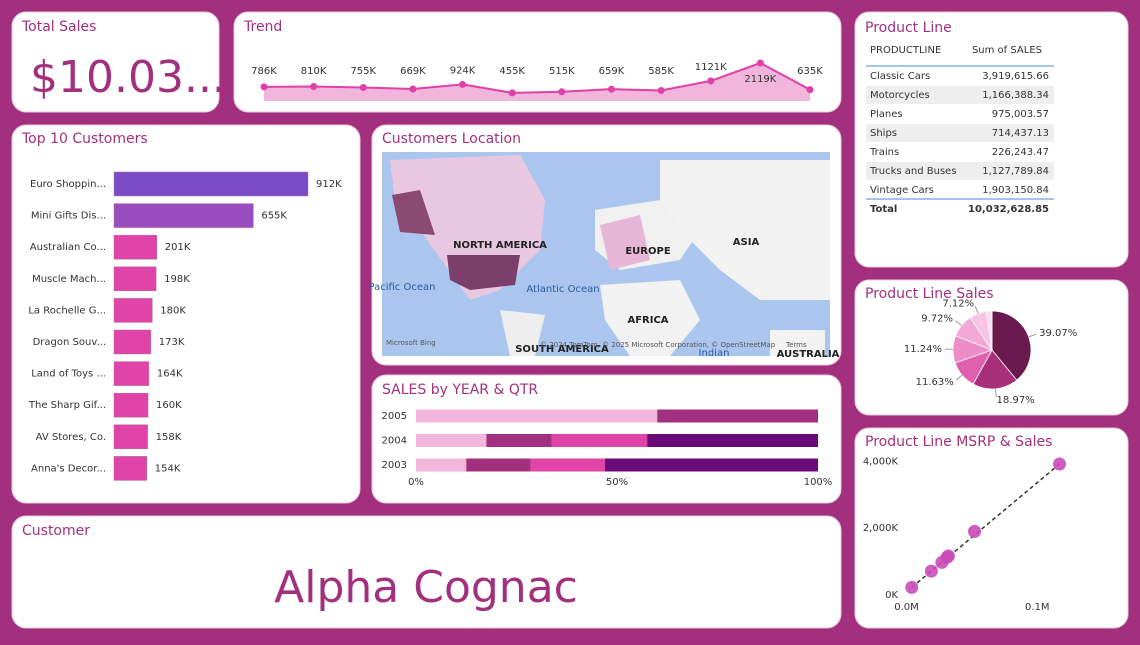 The height and width of the screenshot is (645, 1140). What do you see at coordinates (170, 374) in the screenshot?
I see `data-label: 164K` at bounding box center [170, 374].